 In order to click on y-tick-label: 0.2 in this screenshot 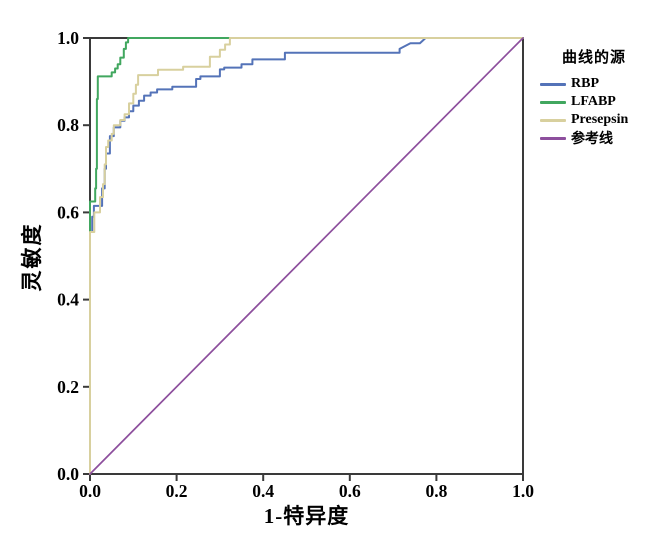, I will do `click(68, 387)`.